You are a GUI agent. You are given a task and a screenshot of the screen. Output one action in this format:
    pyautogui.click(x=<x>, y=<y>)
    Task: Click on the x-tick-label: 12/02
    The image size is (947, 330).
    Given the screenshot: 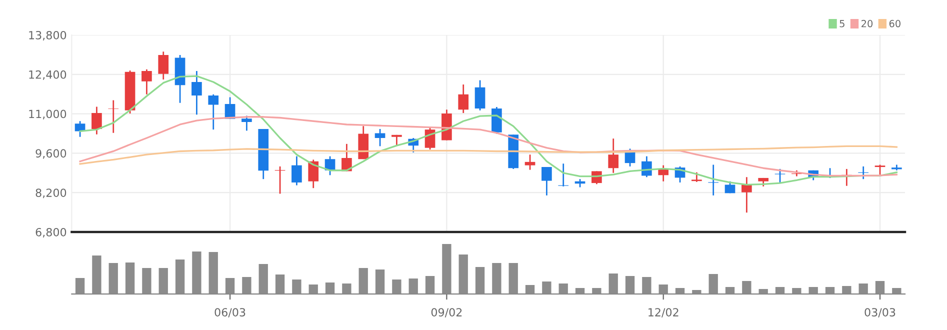 What is the action you would take?
    pyautogui.click(x=663, y=313)
    